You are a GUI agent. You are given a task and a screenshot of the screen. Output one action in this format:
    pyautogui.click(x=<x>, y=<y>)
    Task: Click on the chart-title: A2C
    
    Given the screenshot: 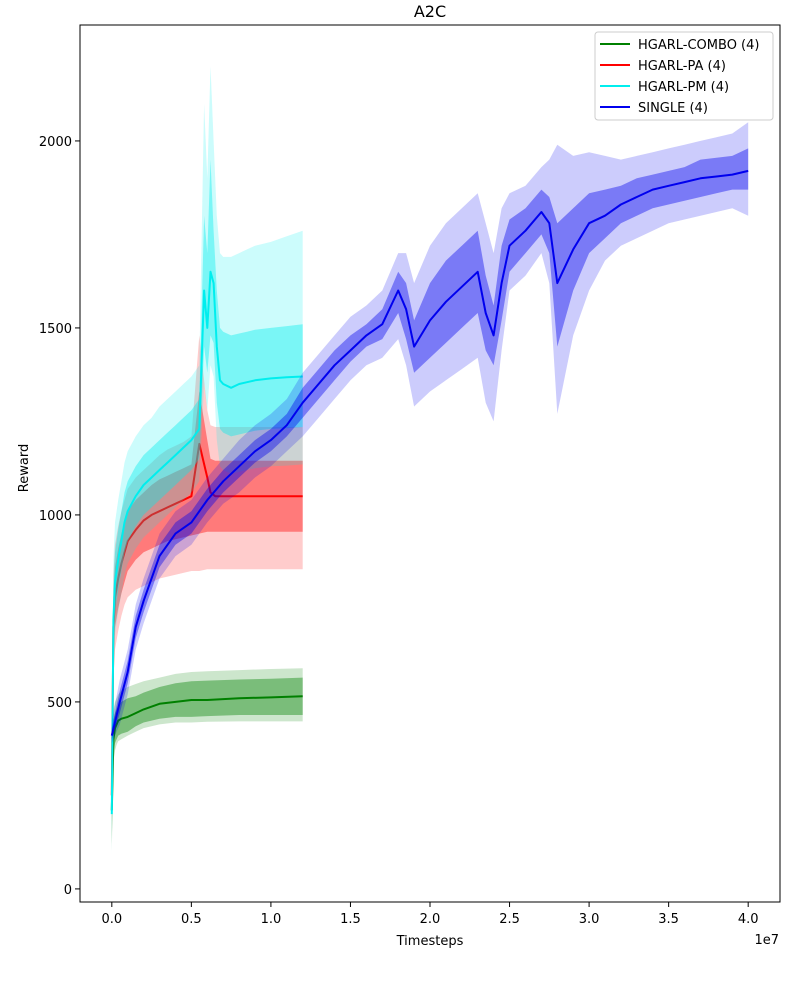 What is the action you would take?
    pyautogui.click(x=430, y=11)
    